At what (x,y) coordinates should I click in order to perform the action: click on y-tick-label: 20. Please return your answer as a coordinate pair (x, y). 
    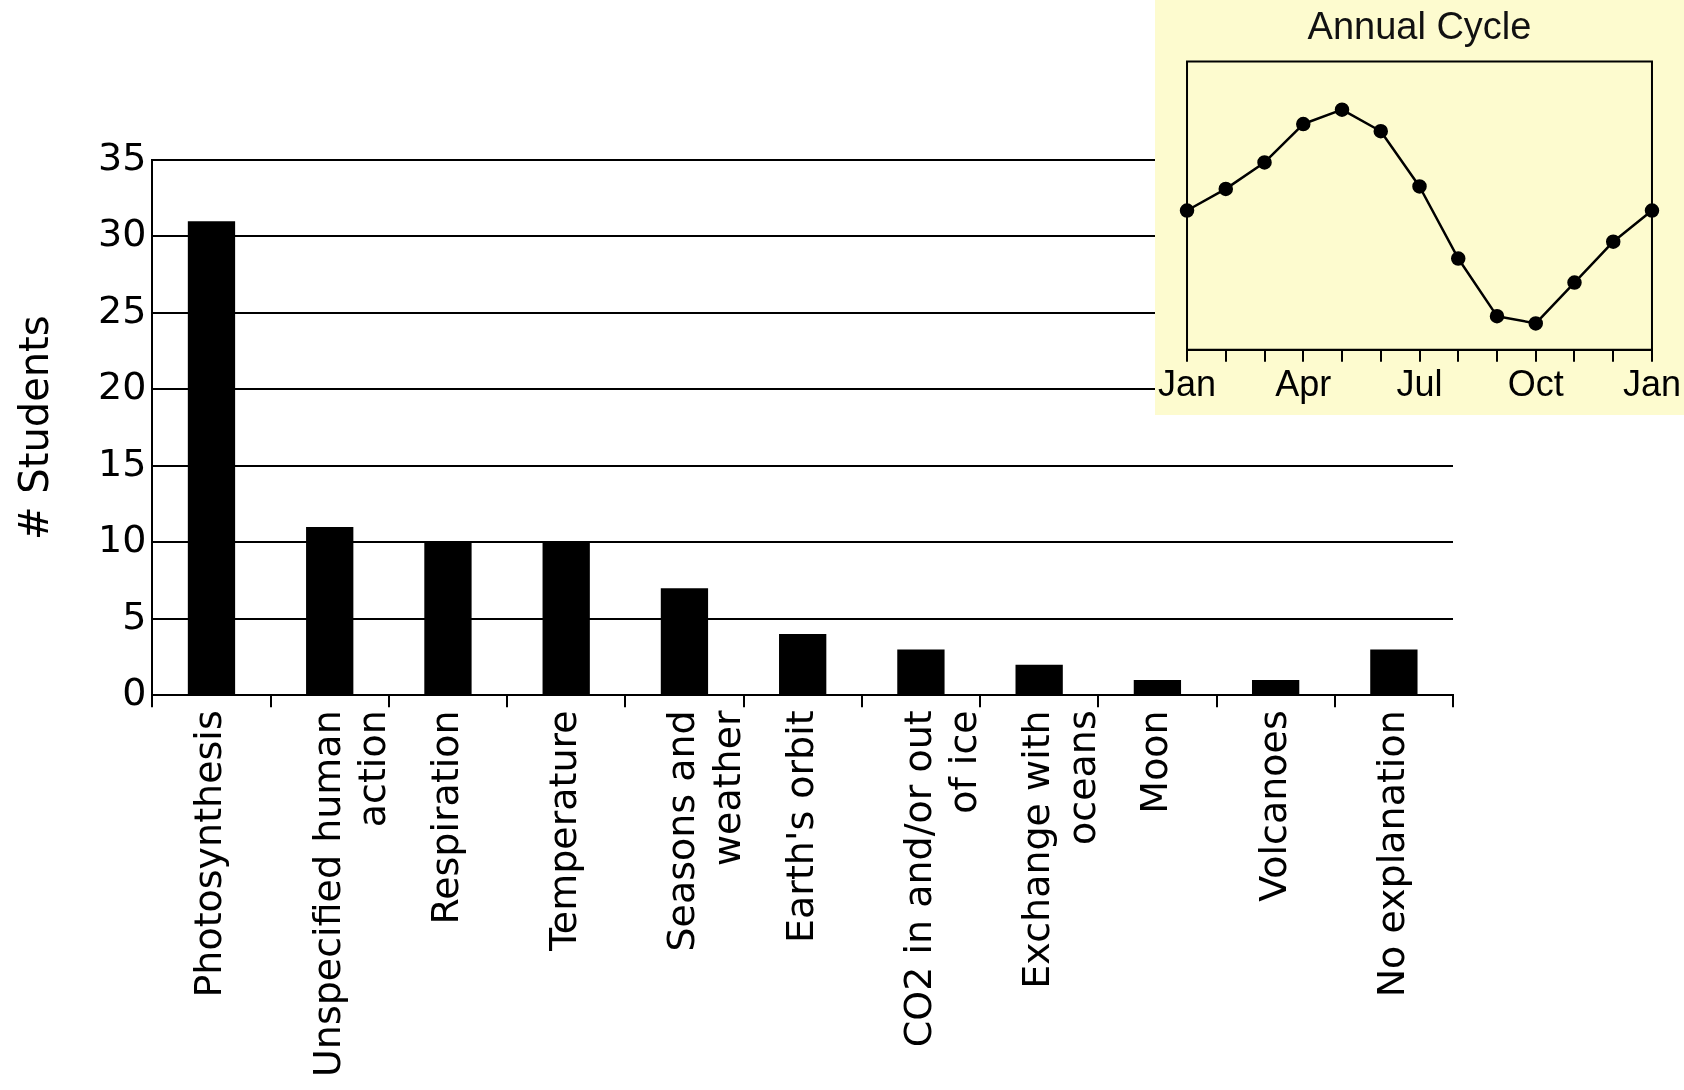
    Looking at the image, I should click on (122, 386).